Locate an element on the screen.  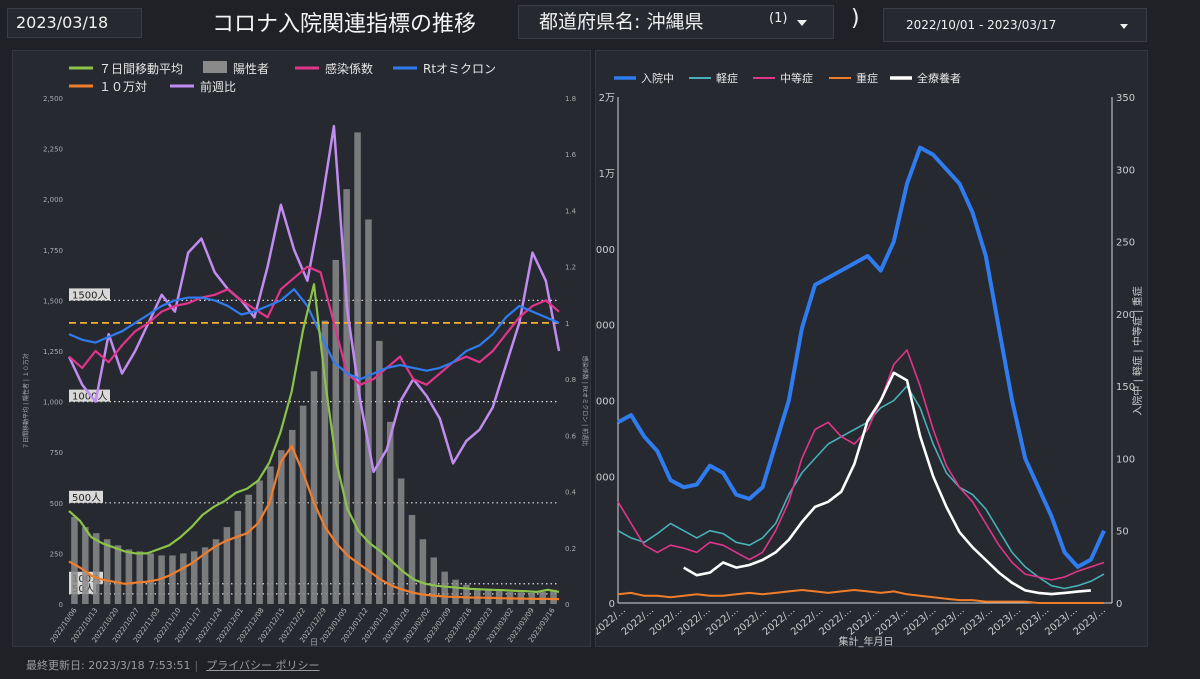
y-tick-right: 0.4 is located at coordinates (571, 493).